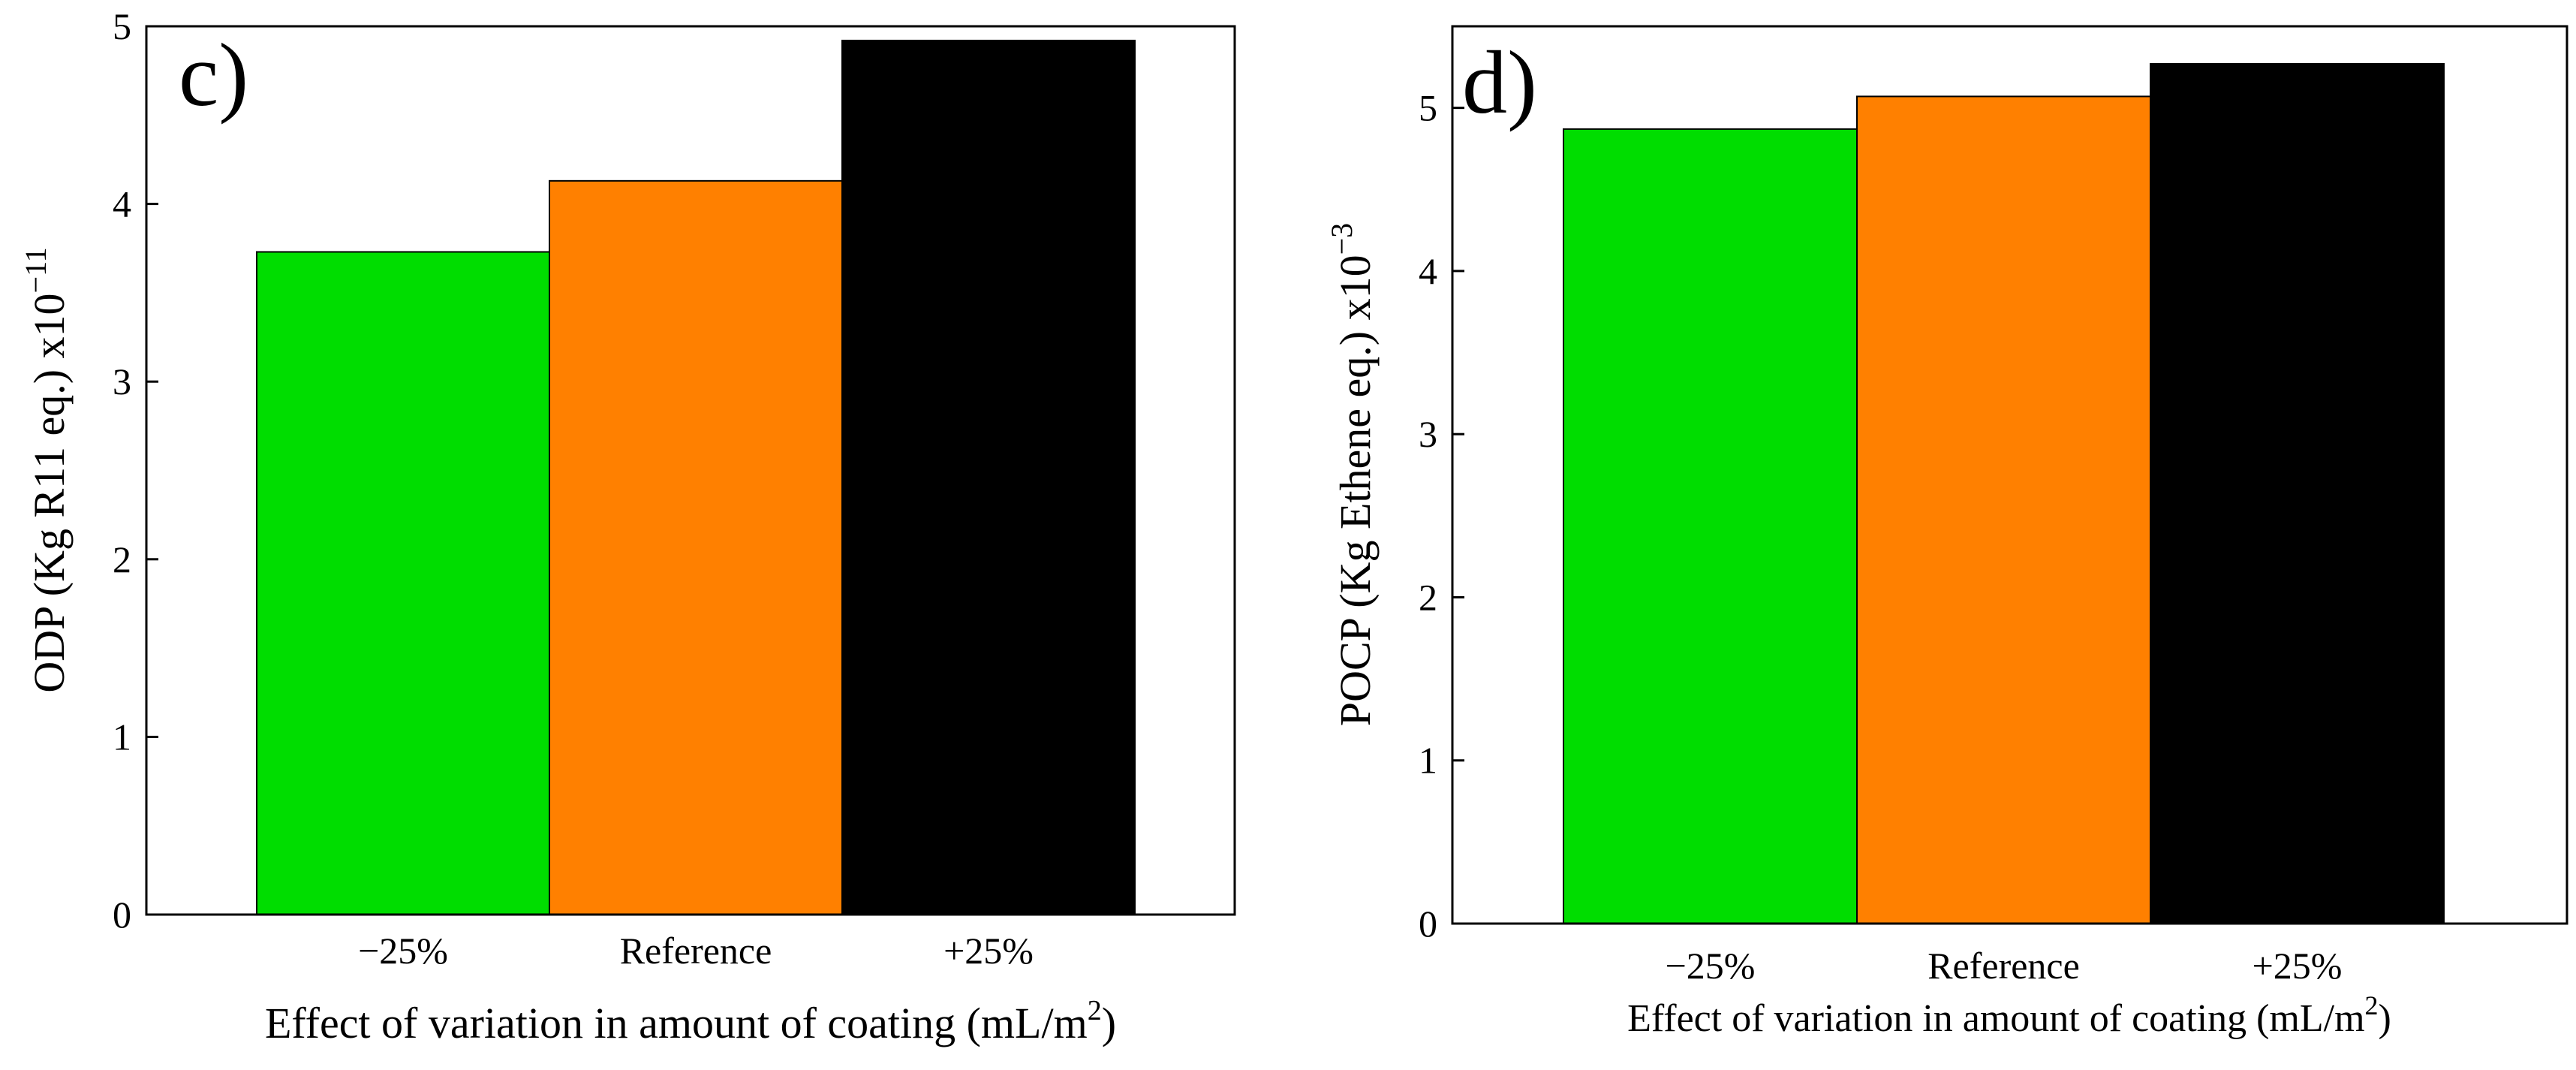 This screenshot has height=1070, width=2576. I want to click on y-tick-label-c-0: 0, so click(122, 915).